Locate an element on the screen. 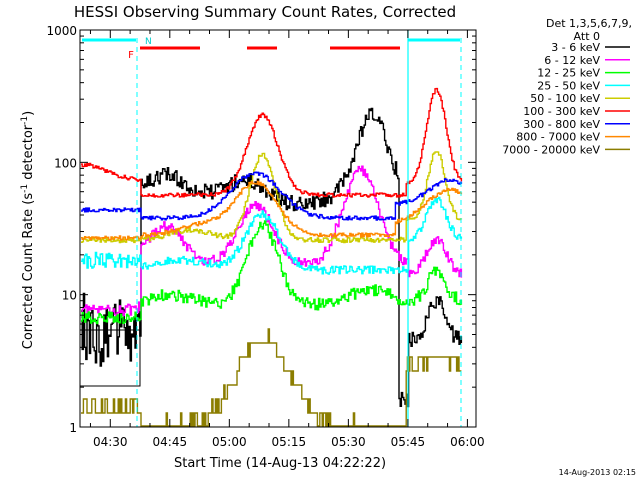 The width and height of the screenshot is (640, 480). x-tick-label: 05:45 is located at coordinates (408, 442).